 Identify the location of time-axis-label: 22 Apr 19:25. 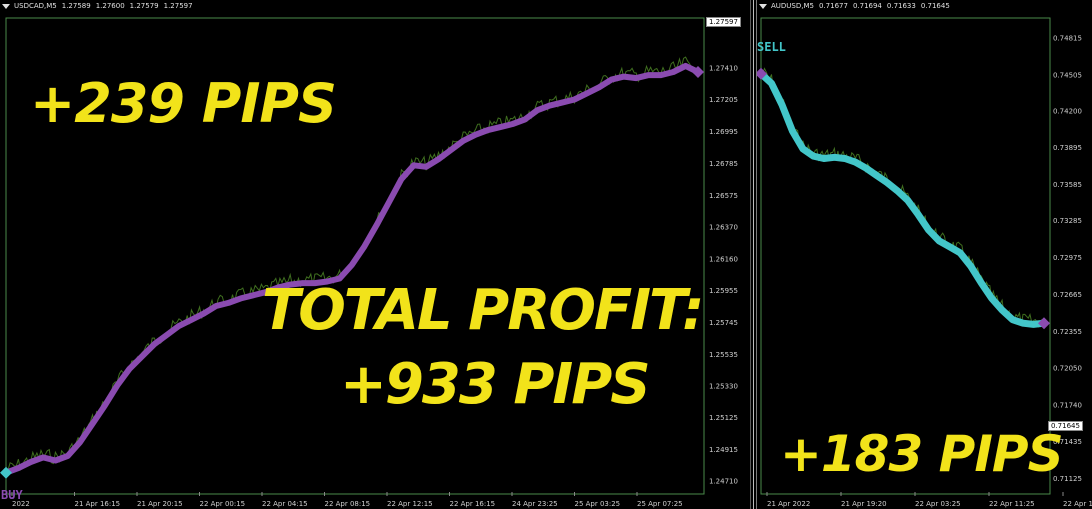
(1077, 504).